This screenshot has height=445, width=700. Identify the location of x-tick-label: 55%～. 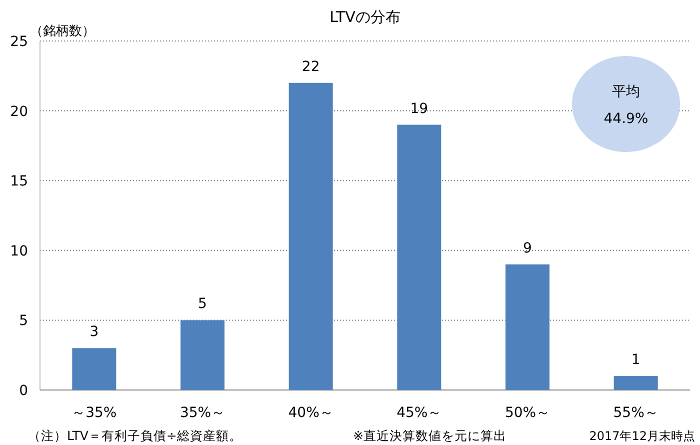
(635, 413).